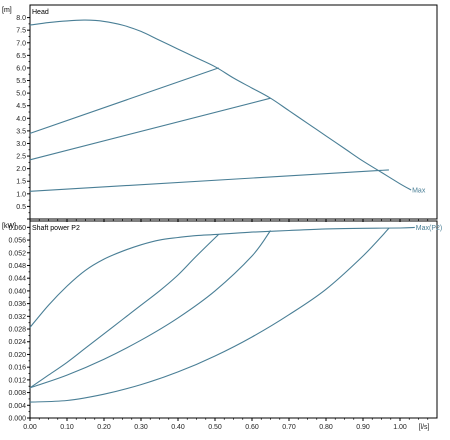  I want to click on power-y-tick-label: 0.044, so click(17, 279).